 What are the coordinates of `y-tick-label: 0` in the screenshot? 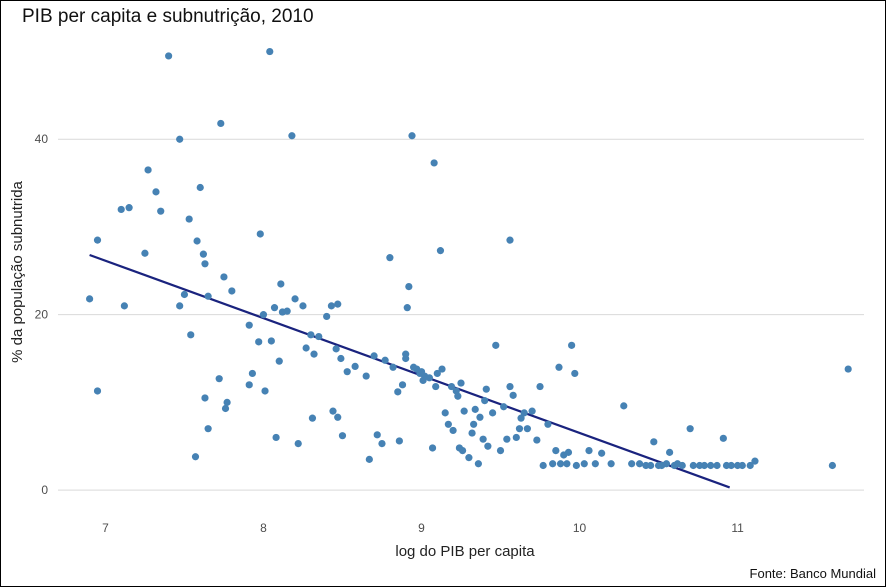 It's located at (44, 490).